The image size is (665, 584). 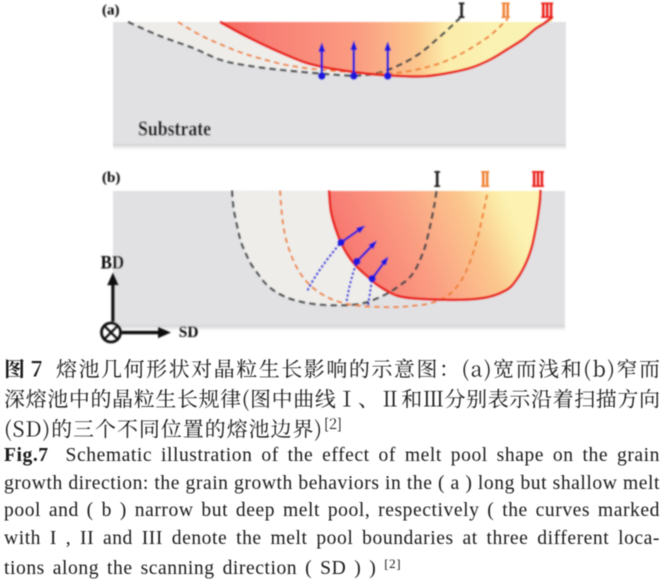 What do you see at coordinates (111, 10) in the screenshot?
I see `svg-text: (a)` at bounding box center [111, 10].